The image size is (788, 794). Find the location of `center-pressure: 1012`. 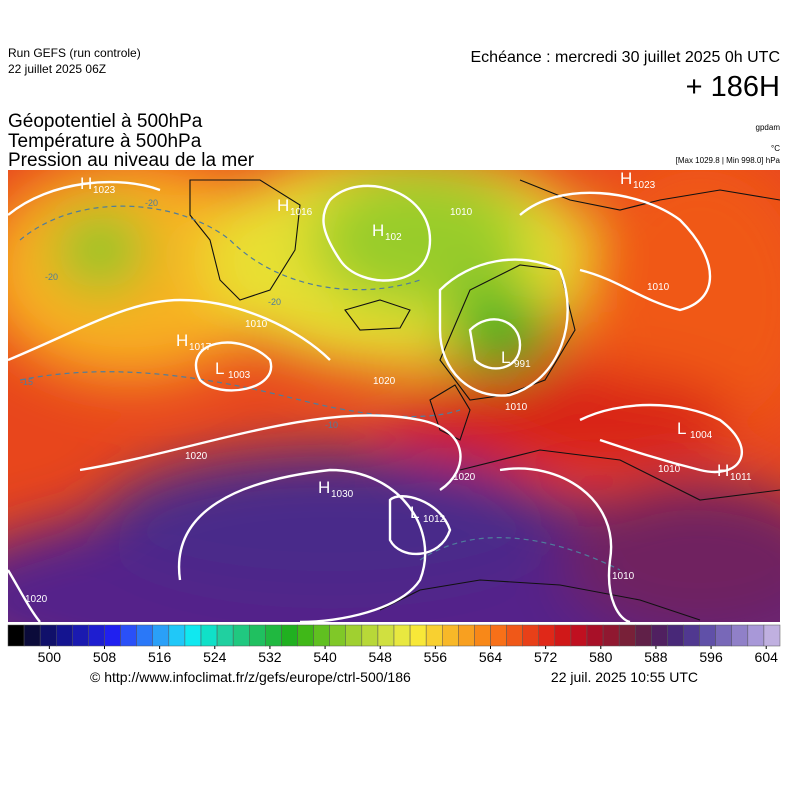

center-pressure: 1012 is located at coordinates (434, 519).